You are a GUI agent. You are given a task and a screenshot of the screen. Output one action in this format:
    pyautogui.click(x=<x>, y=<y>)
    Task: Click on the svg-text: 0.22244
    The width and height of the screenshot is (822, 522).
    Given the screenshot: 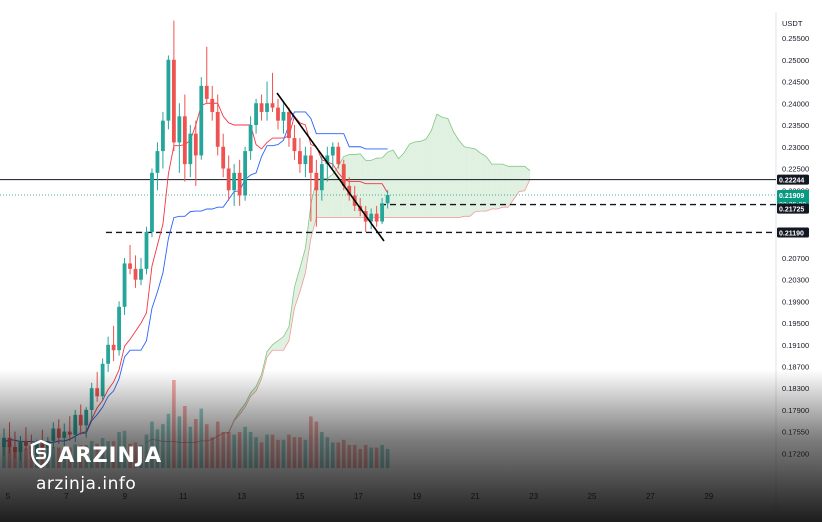 What is the action you would take?
    pyautogui.click(x=791, y=181)
    